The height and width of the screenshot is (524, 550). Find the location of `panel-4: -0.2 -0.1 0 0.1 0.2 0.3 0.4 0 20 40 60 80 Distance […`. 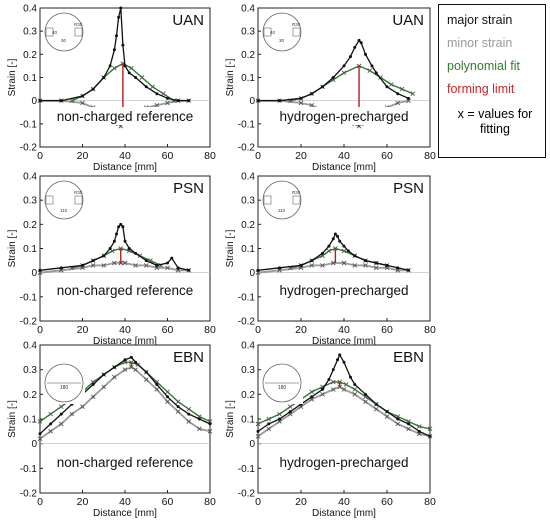

panel-4: -0.2 -0.1 0 0.1 0.2 0.3 0.4 0 20 40 60 80 Distance [… is located at coordinates (330, 260).